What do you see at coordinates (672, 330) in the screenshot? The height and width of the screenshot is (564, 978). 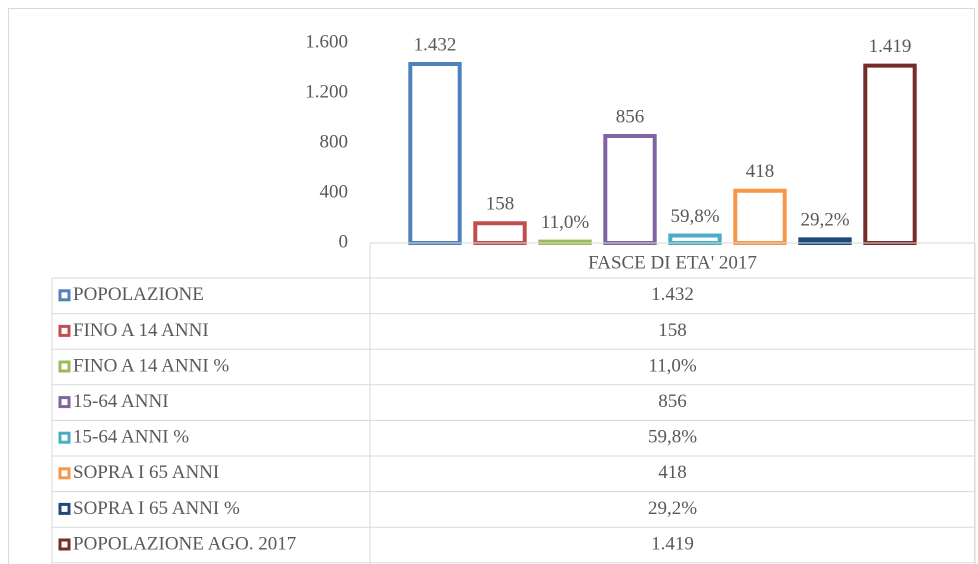 I see `table-value: 158` at bounding box center [672, 330].